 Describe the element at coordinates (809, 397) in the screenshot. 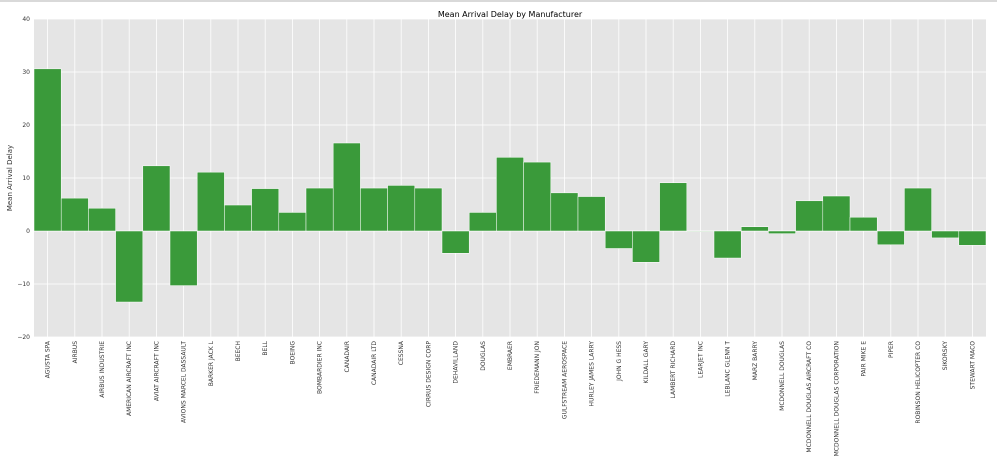

I see `x-tick-label: MCDONNELL DOUGLAS AIRCRAFT CO` at that location.